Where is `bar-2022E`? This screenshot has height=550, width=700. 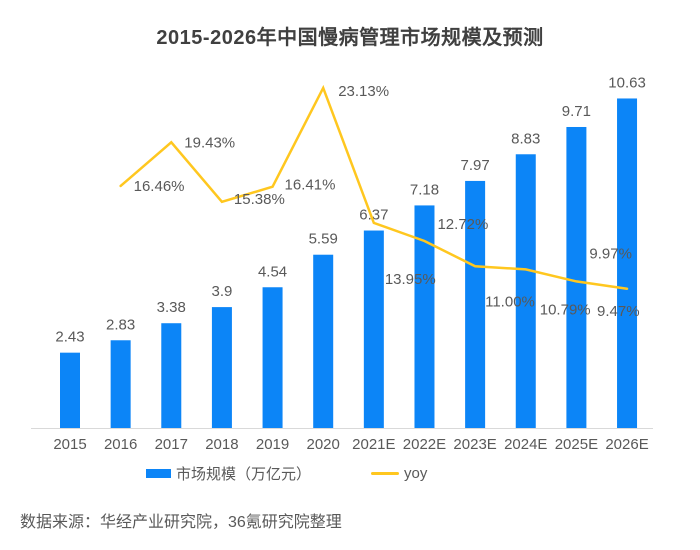 bar-2022E is located at coordinates (424, 316).